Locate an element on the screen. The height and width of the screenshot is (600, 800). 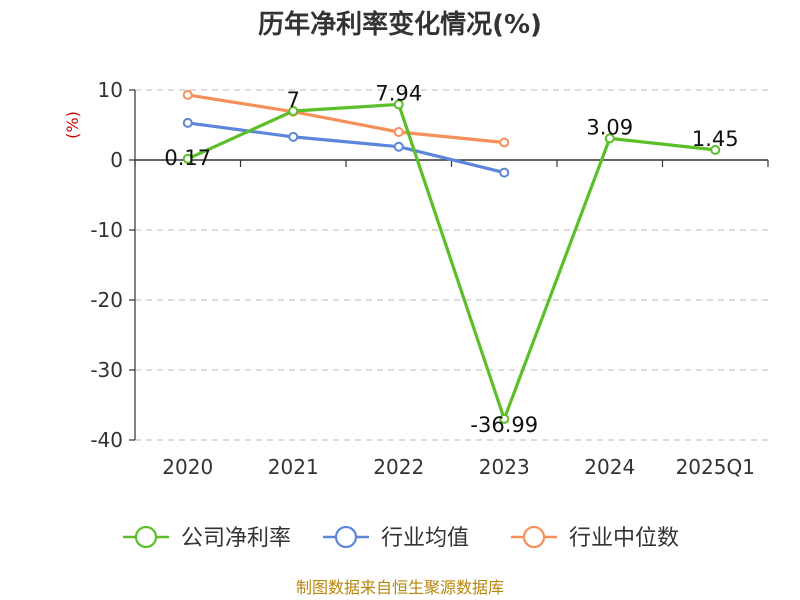
data-label: 3.09 is located at coordinates (609, 127).